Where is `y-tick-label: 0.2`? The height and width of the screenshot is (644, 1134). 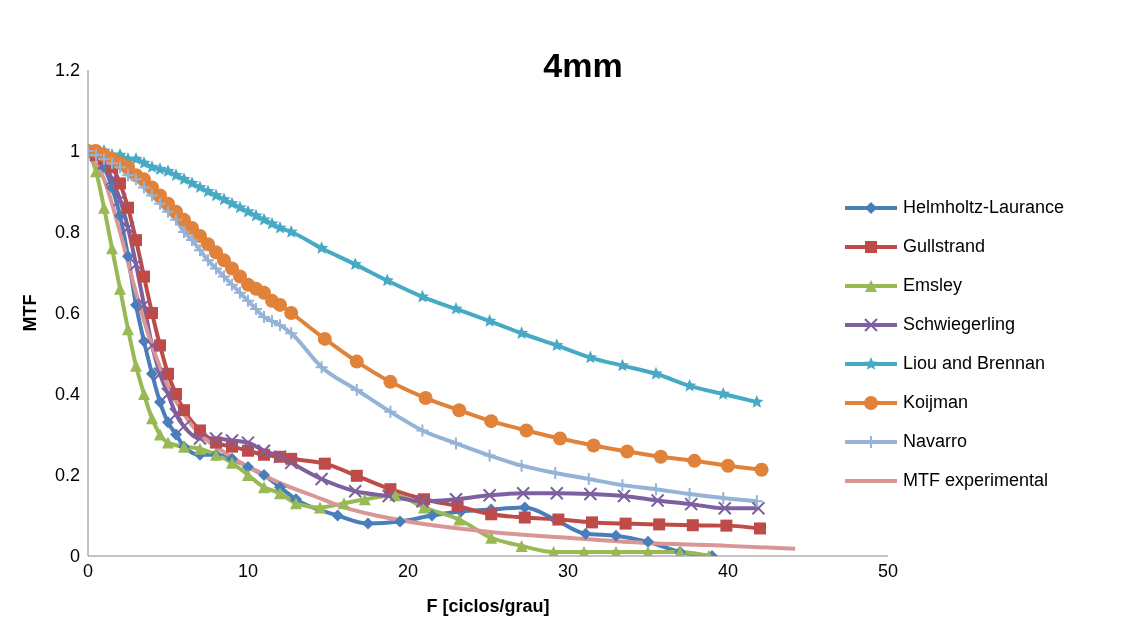
y-tick-label: 0.2 is located at coordinates (67, 475).